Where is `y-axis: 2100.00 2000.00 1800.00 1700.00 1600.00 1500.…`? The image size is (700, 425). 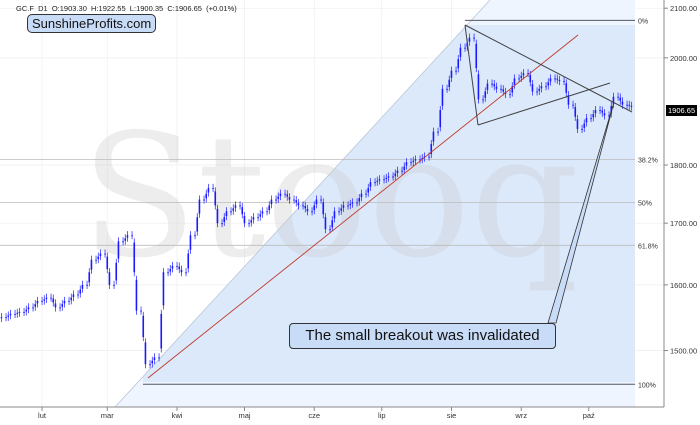 y-axis: 2100.00 2000.00 1800.00 1700.00 1600.00 1500.… is located at coordinates (680, 180).